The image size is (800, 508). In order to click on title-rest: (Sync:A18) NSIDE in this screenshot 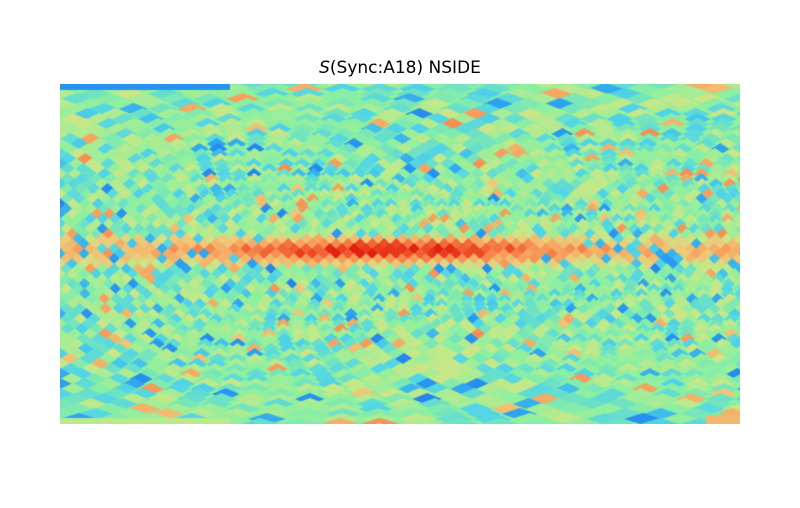, I will do `click(405, 68)`.